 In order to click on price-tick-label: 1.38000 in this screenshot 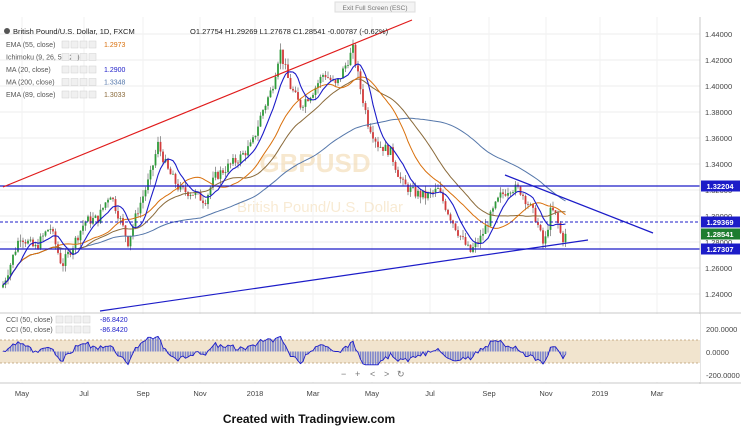, I will do `click(718, 112)`.